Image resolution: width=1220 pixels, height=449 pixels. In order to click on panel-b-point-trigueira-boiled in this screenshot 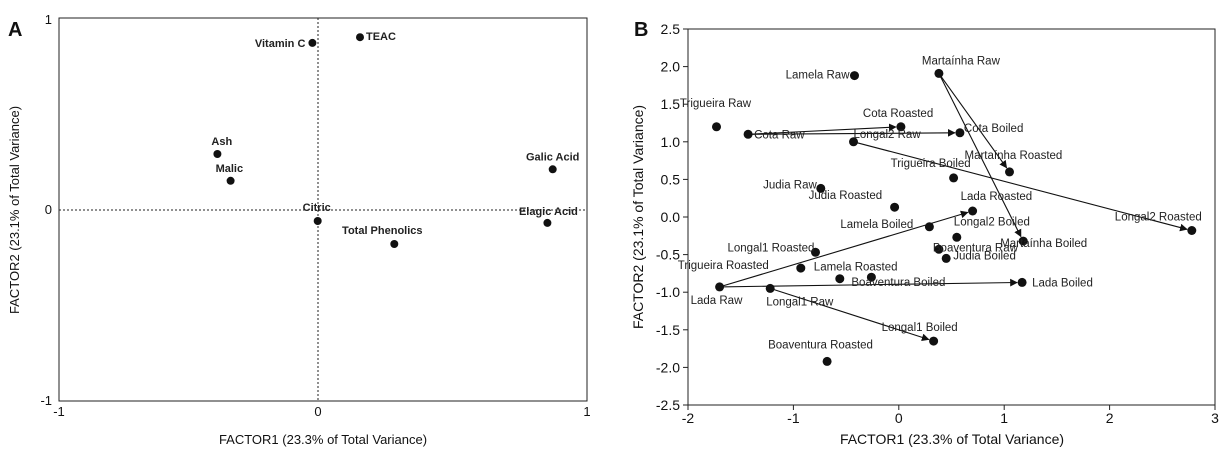, I will do `click(954, 178)`.